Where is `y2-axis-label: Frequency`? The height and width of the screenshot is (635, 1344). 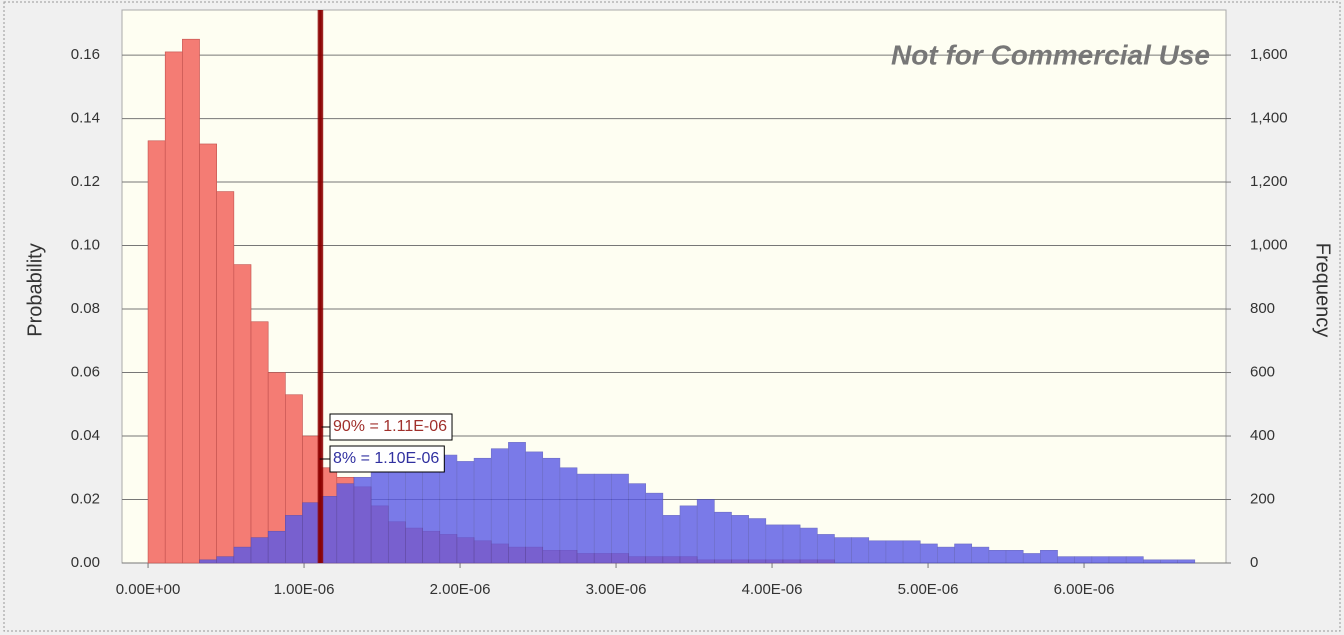 y2-axis-label: Frequency is located at coordinates (1323, 290).